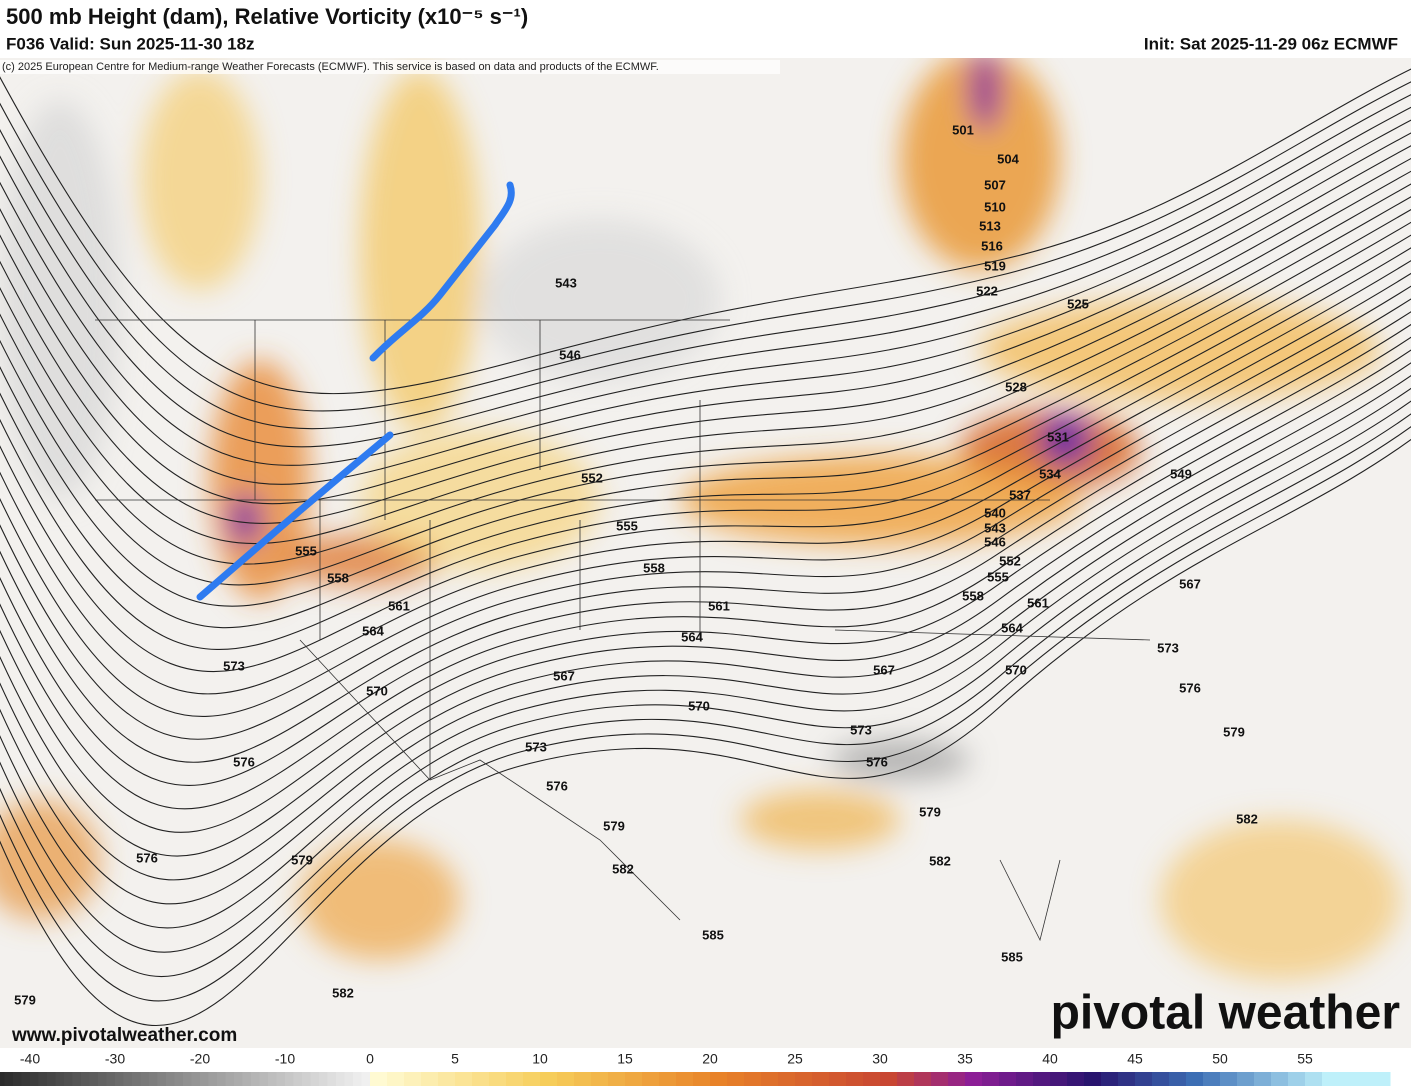  What do you see at coordinates (124, 1035) in the screenshot?
I see `website: www.pivotalweather.com` at bounding box center [124, 1035].